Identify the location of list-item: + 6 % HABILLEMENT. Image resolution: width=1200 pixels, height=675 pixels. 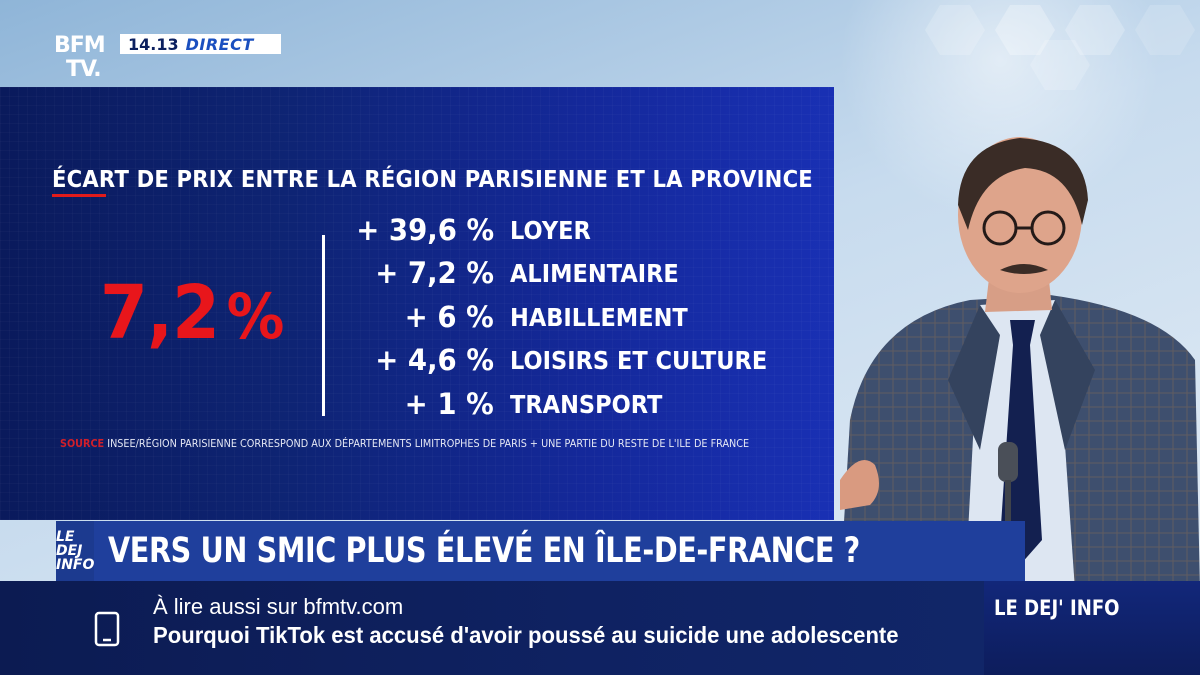
(565, 320).